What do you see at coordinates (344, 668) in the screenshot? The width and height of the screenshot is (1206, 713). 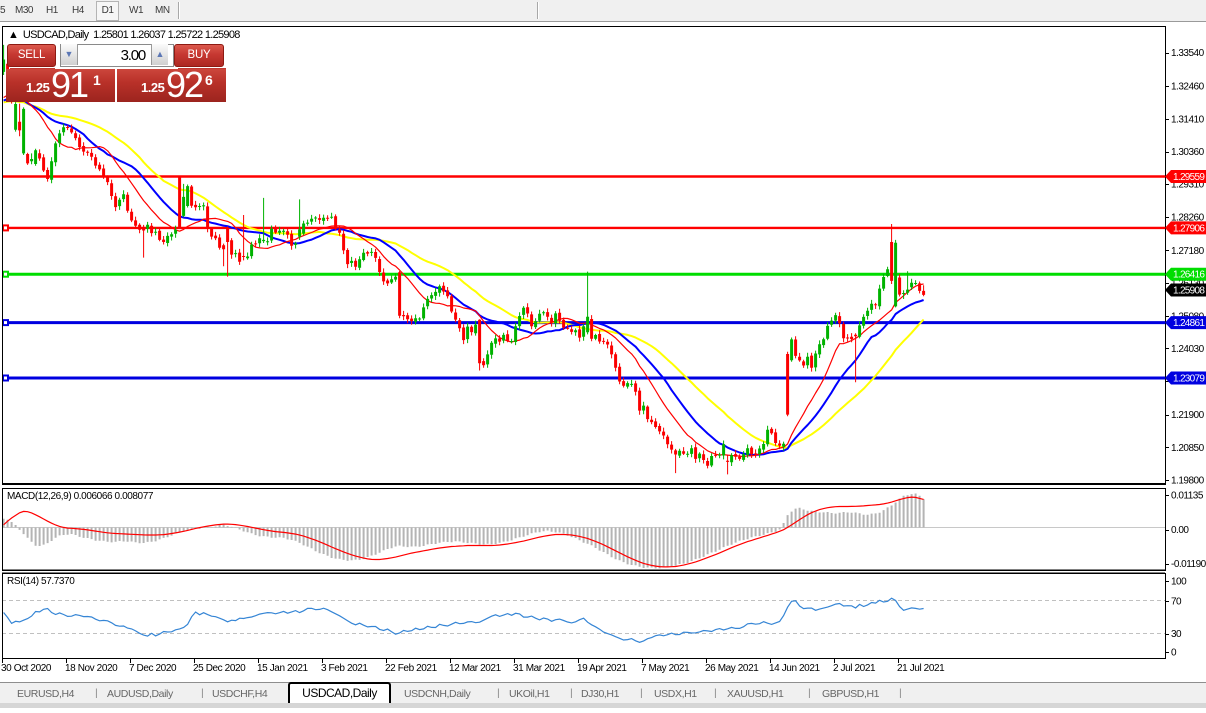 I see `svg-text: 3 Feb 2021` at bounding box center [344, 668].